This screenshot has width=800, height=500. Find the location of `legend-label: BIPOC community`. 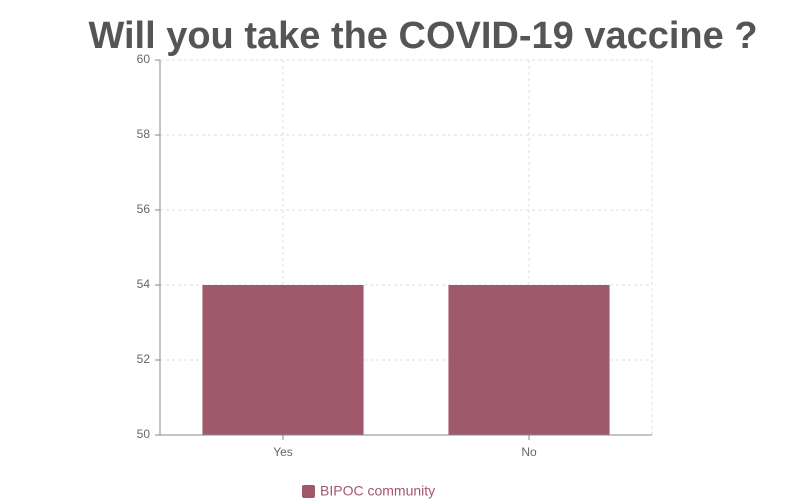

legend-label: BIPOC community is located at coordinates (377, 491).